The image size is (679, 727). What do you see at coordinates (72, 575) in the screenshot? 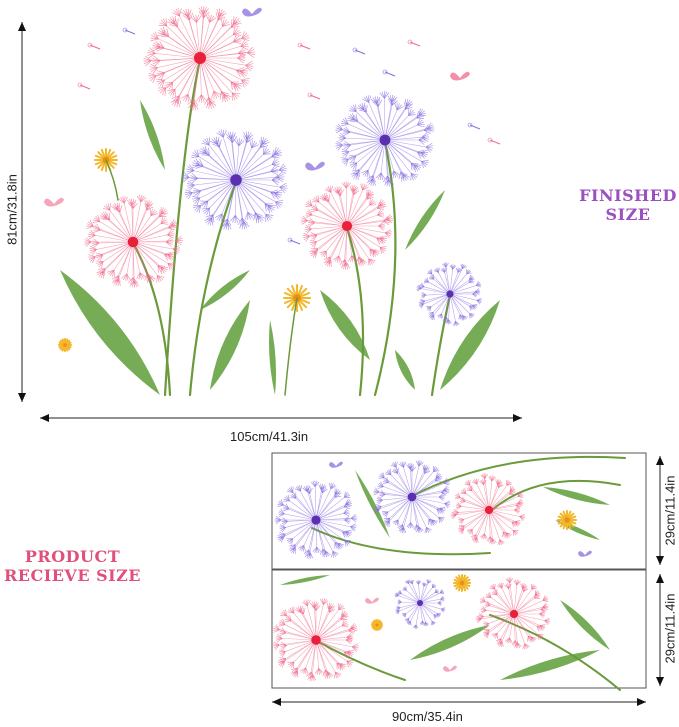
I see `received-title-line2: RECIEVE SIZE` at bounding box center [72, 575].